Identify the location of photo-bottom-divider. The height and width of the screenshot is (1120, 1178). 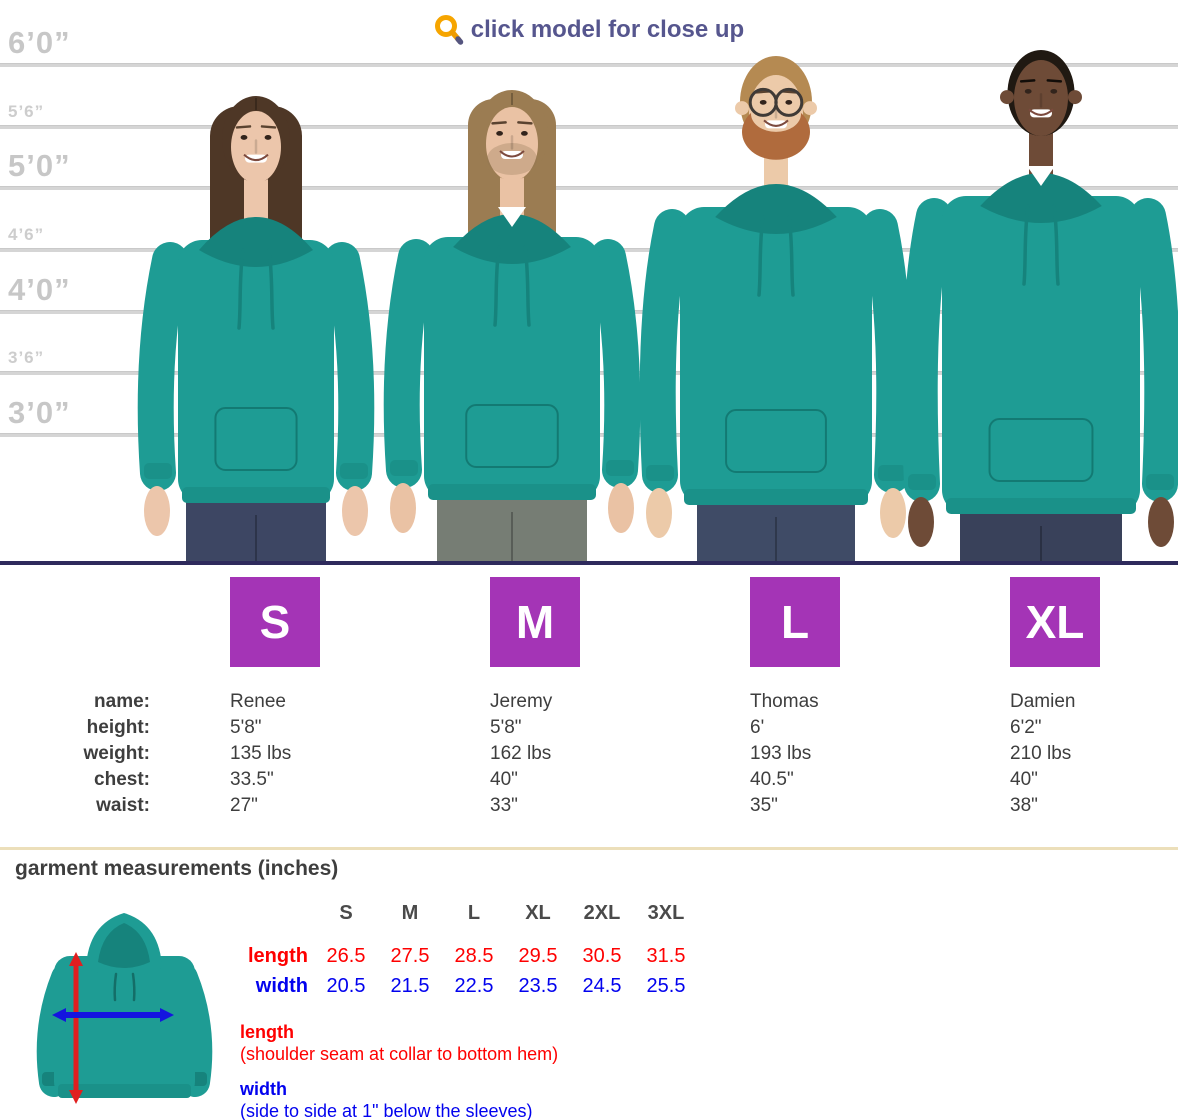
(589, 563).